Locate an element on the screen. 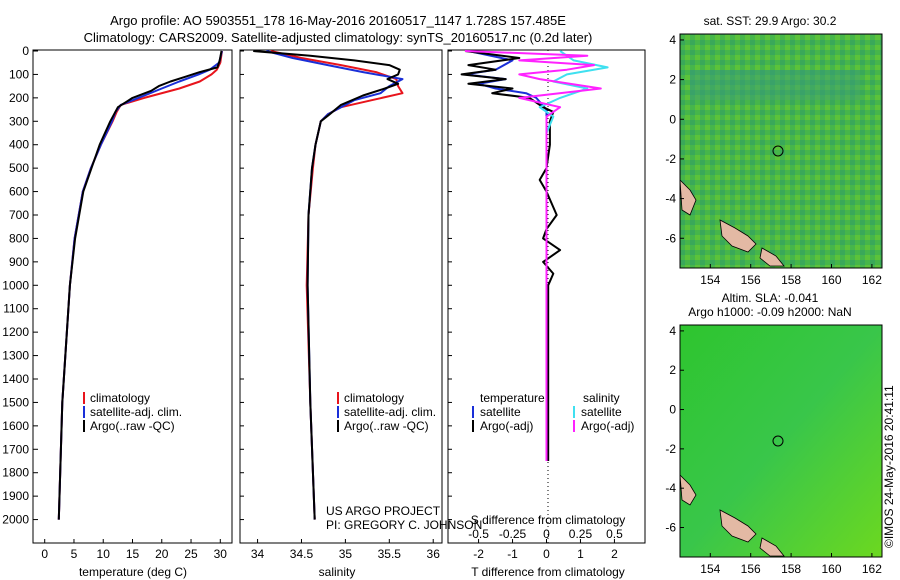 The image size is (900, 580). sst-y-ticks: 4 2 0 -2 -4 -6 is located at coordinates (674, 139).